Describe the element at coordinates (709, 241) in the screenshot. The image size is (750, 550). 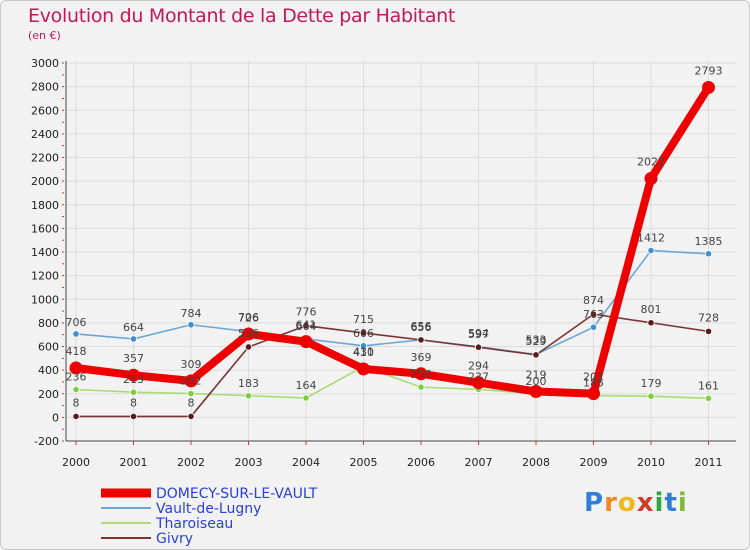
I see `data-label: 1385` at that location.